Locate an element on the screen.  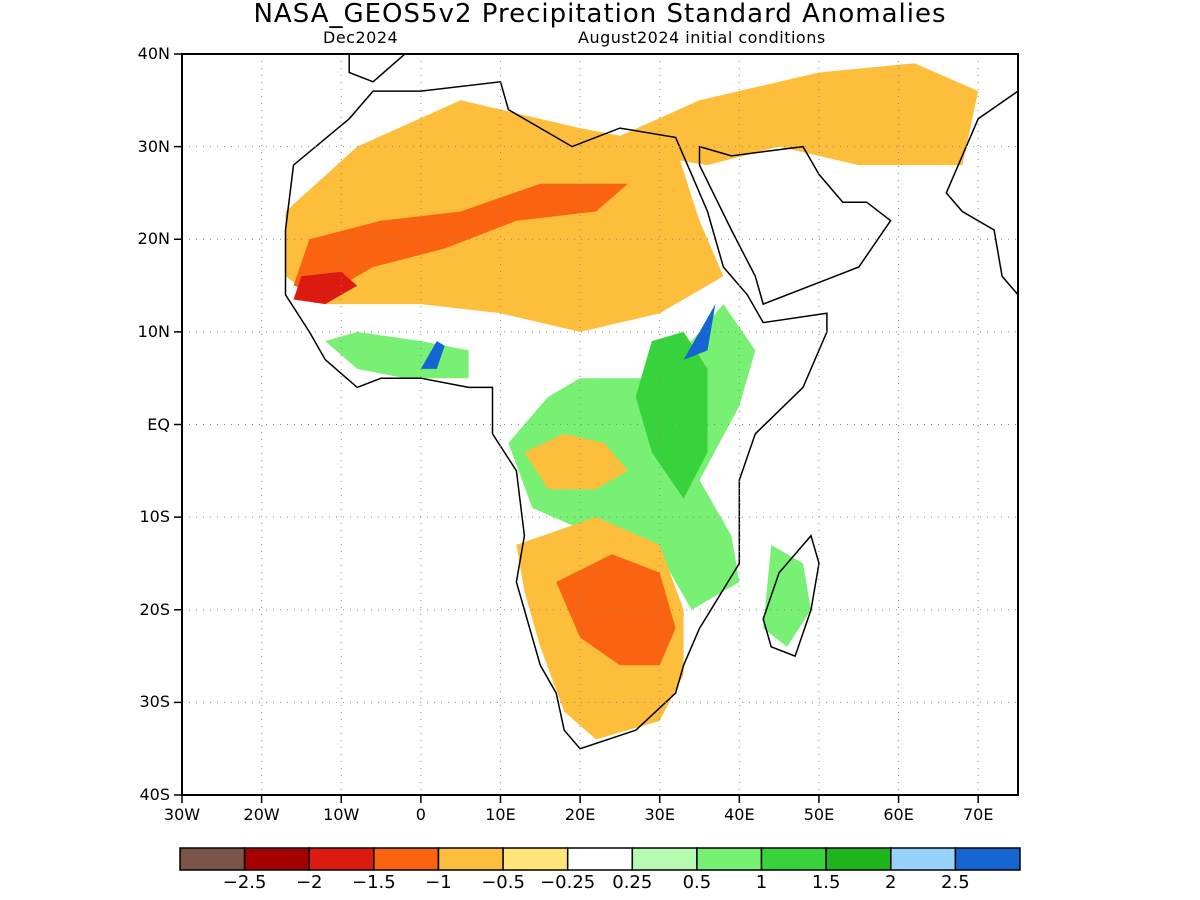
lat-tick-label: 10N is located at coordinates (153, 331).